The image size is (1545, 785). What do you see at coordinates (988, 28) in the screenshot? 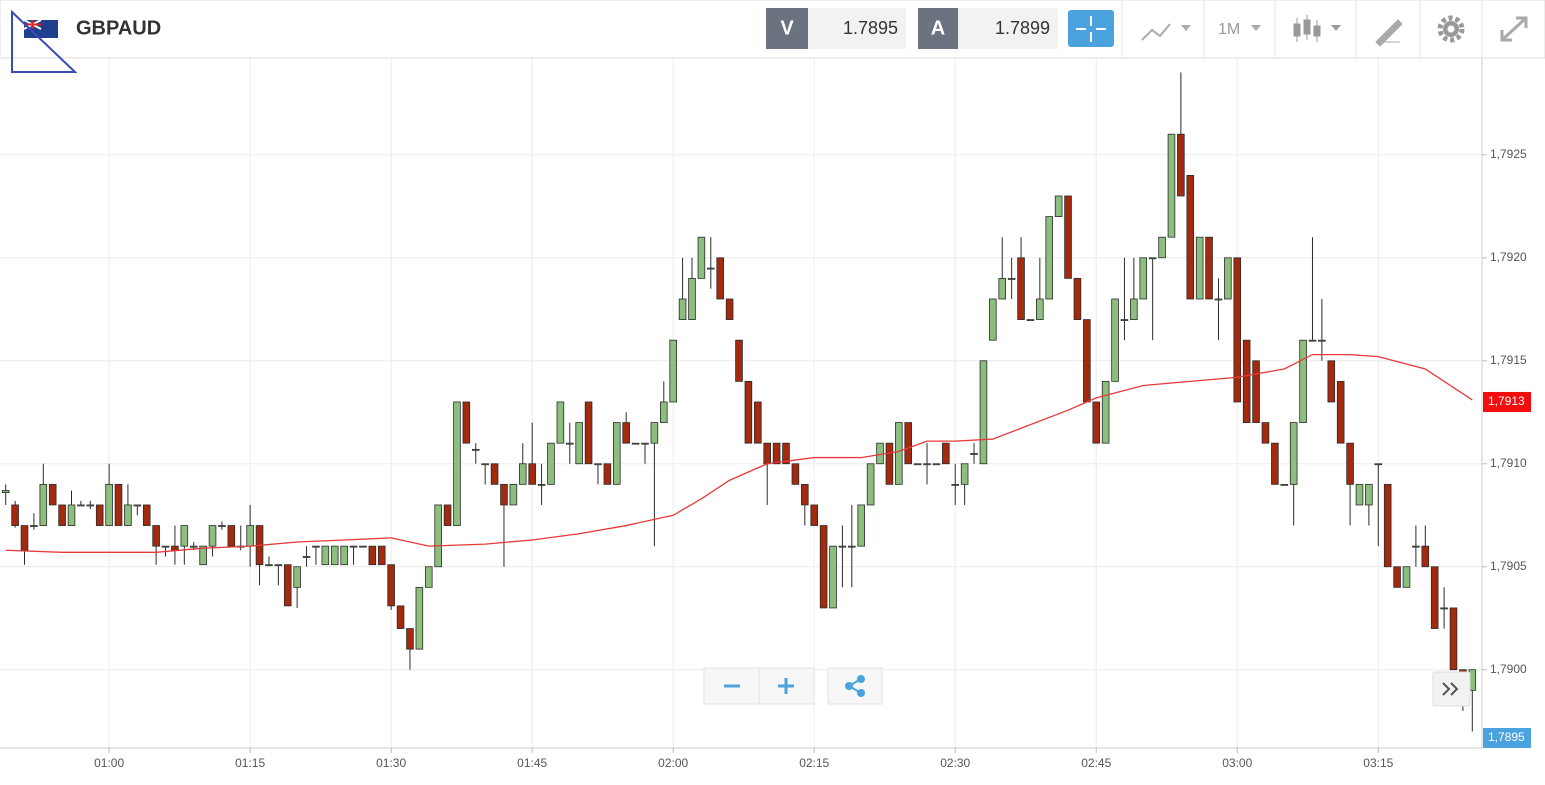
I see `ask-button: A 1.7899` at bounding box center [988, 28].